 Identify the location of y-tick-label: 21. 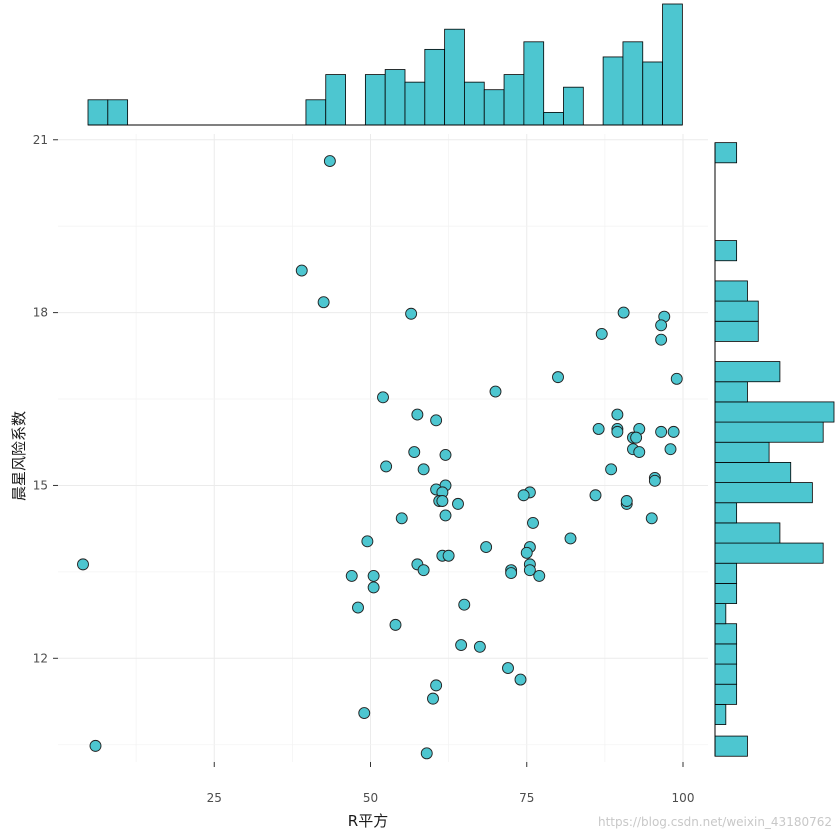
(40, 140).